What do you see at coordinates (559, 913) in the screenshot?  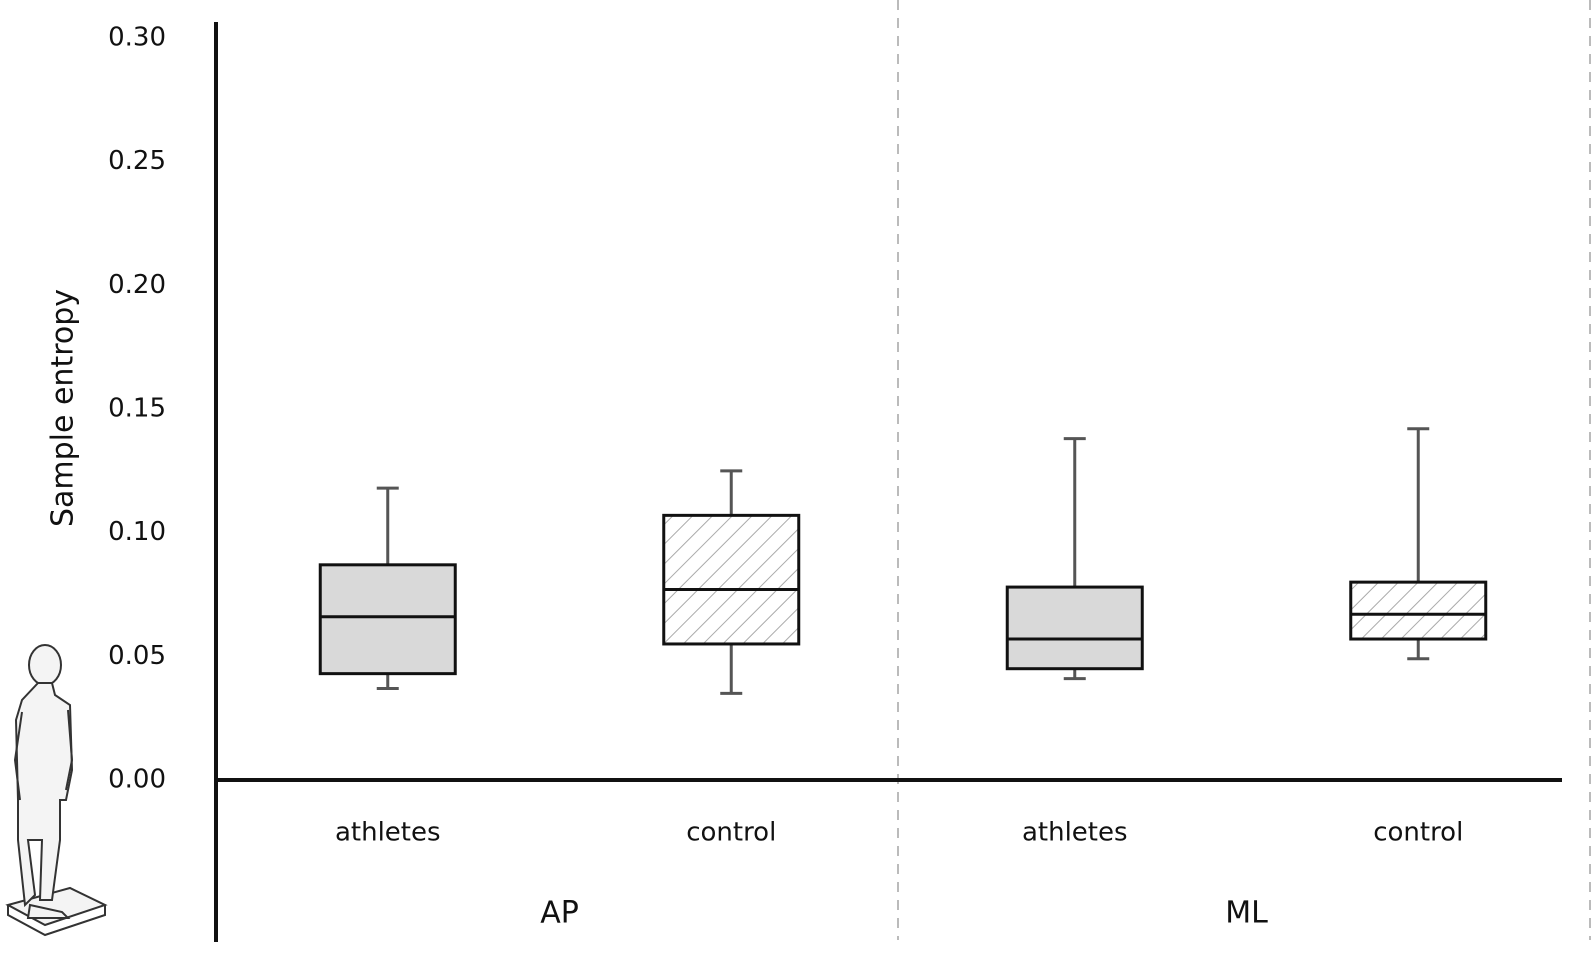 I see `group-label: AP` at bounding box center [559, 913].